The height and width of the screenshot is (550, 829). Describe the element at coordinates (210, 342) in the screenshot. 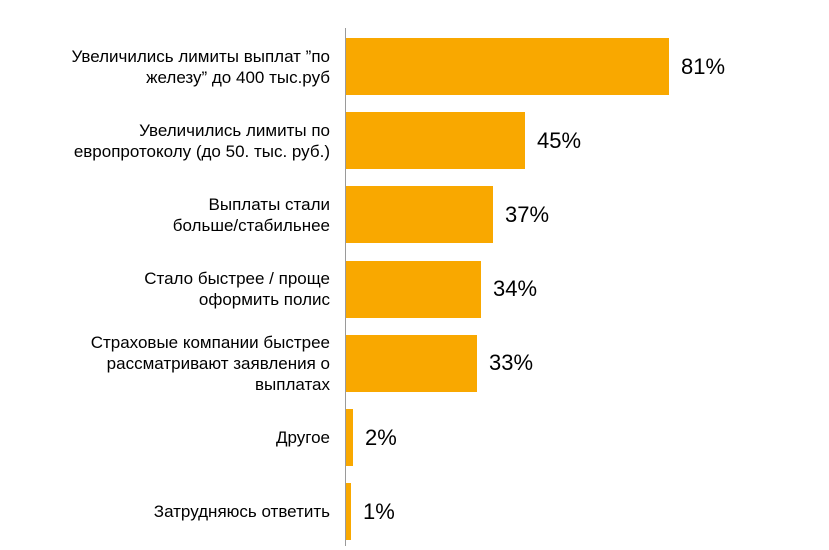

I see `category-label-line: Страховые компании быстрее` at that location.